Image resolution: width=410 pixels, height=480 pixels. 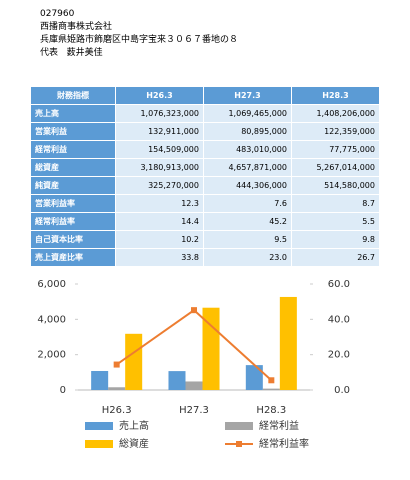 I want to click on cell: 9.5, so click(x=247, y=239).